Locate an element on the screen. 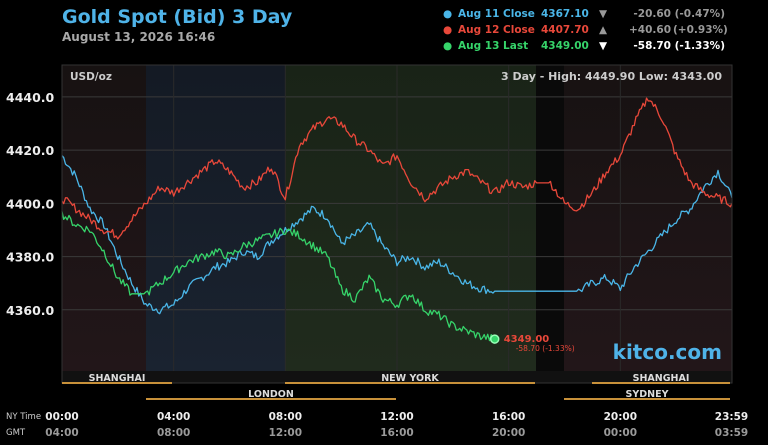  session-bars: SHANGHAI NEW YORK SHANGHAI LONDON SYDNEY is located at coordinates (396, 386).